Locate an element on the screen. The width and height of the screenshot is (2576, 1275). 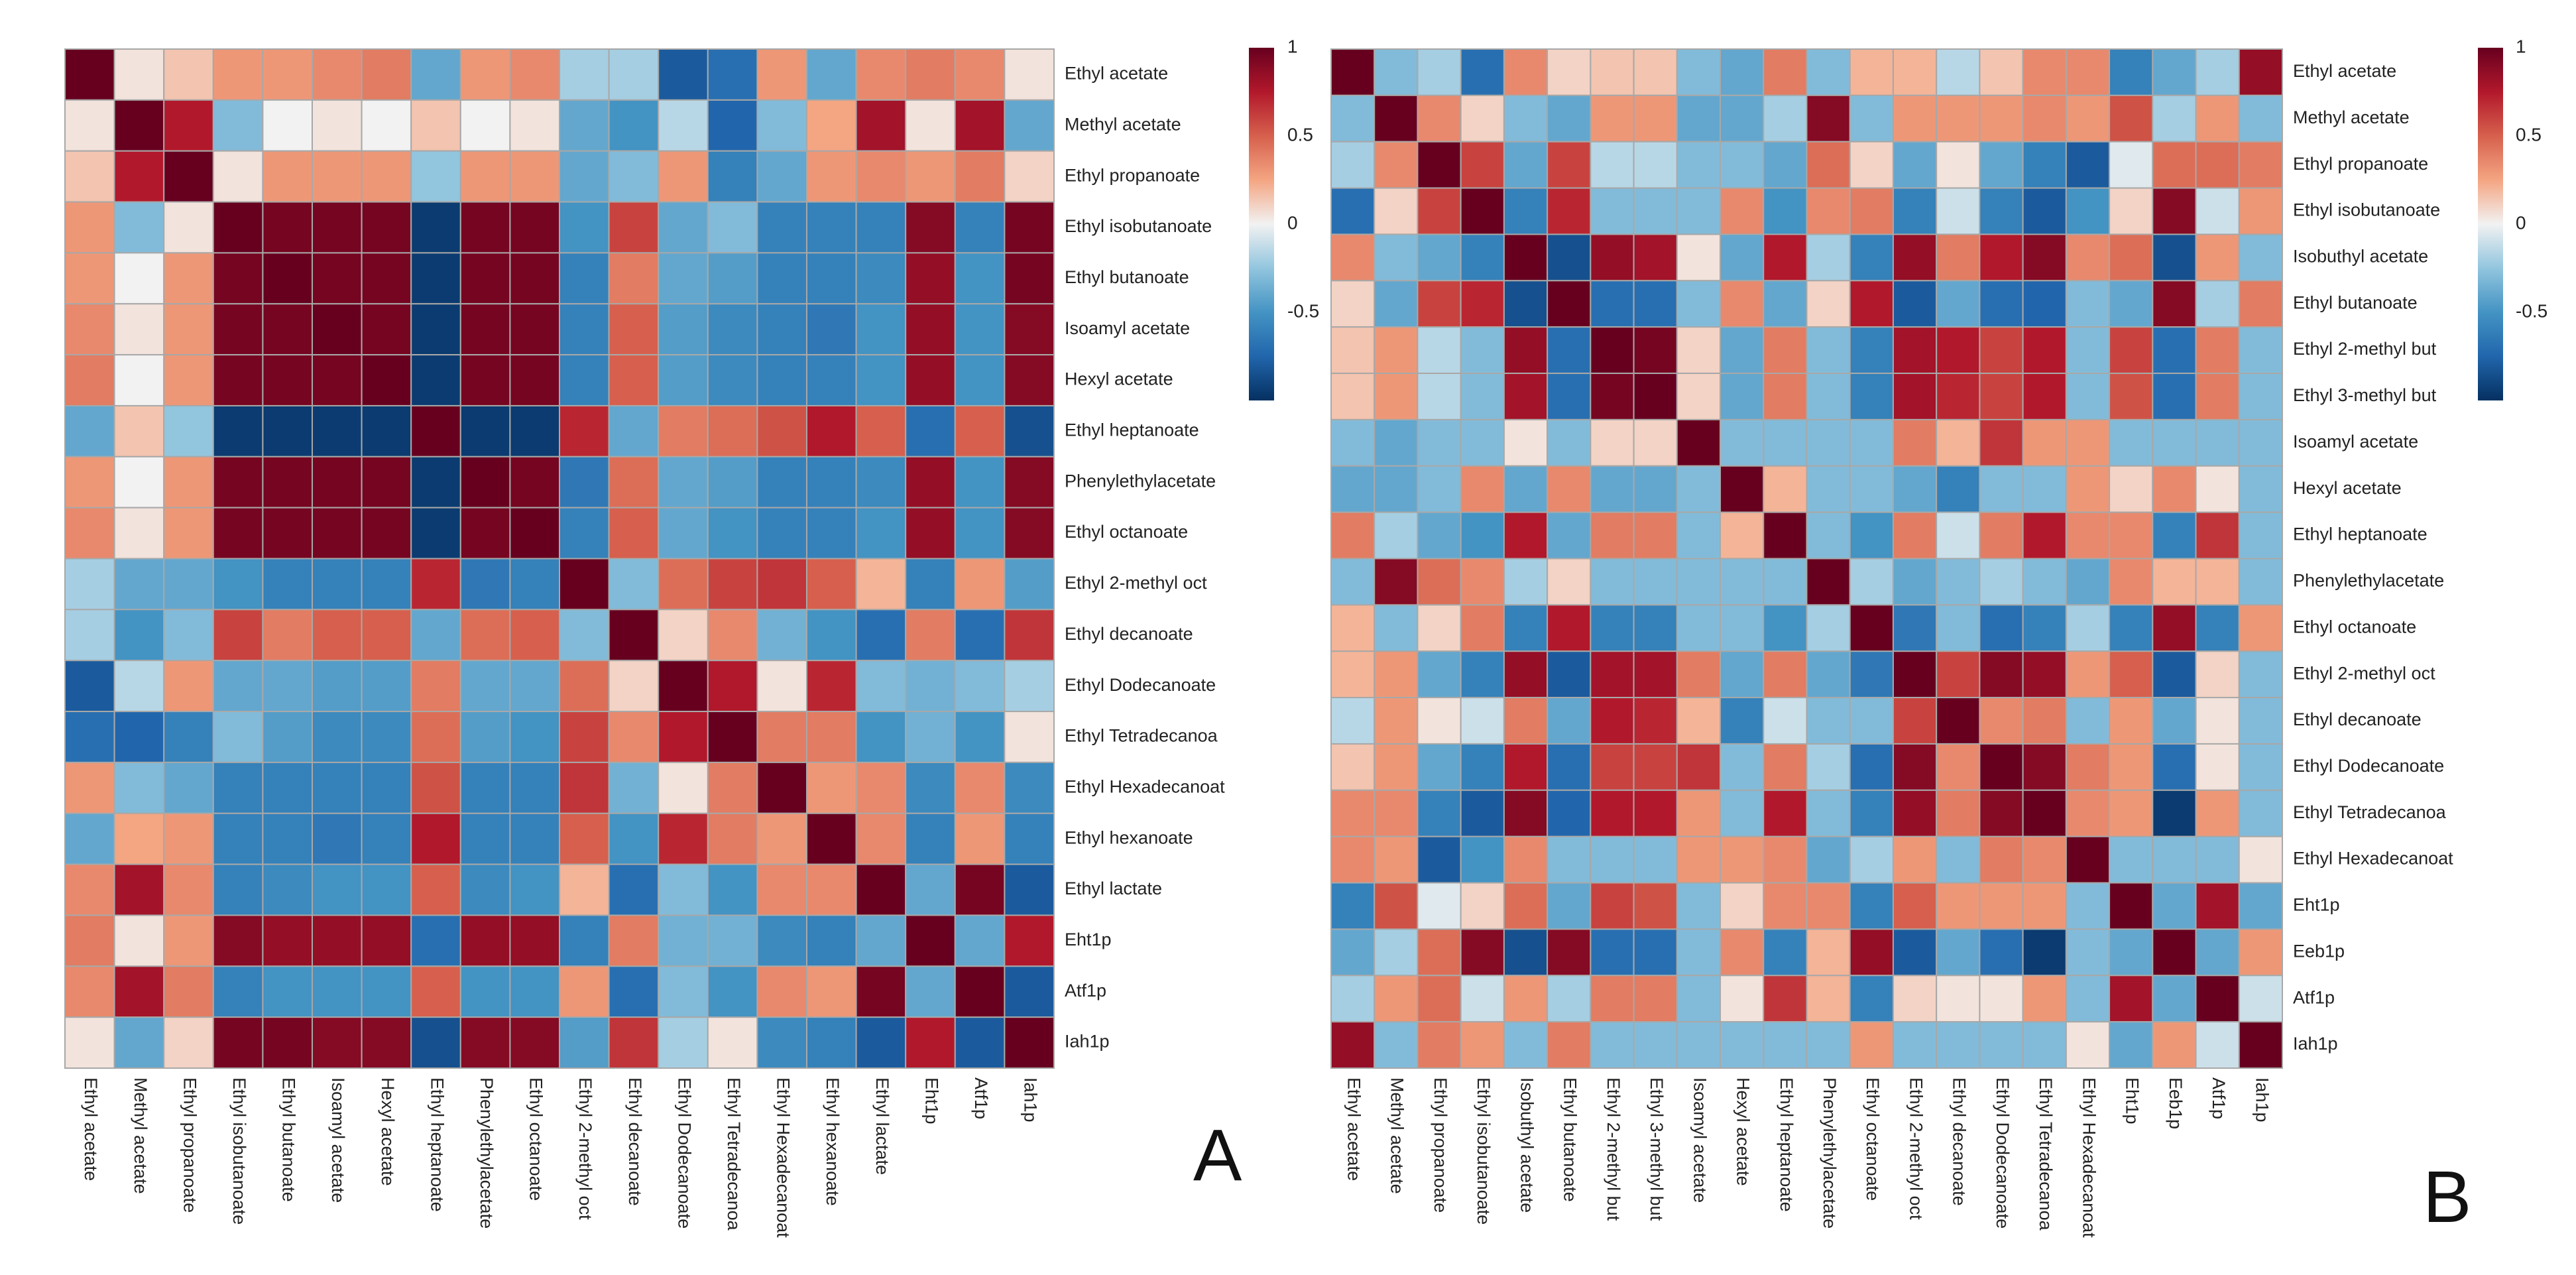
column-label: Ethyl isobutanoate is located at coordinates (239, 1151).